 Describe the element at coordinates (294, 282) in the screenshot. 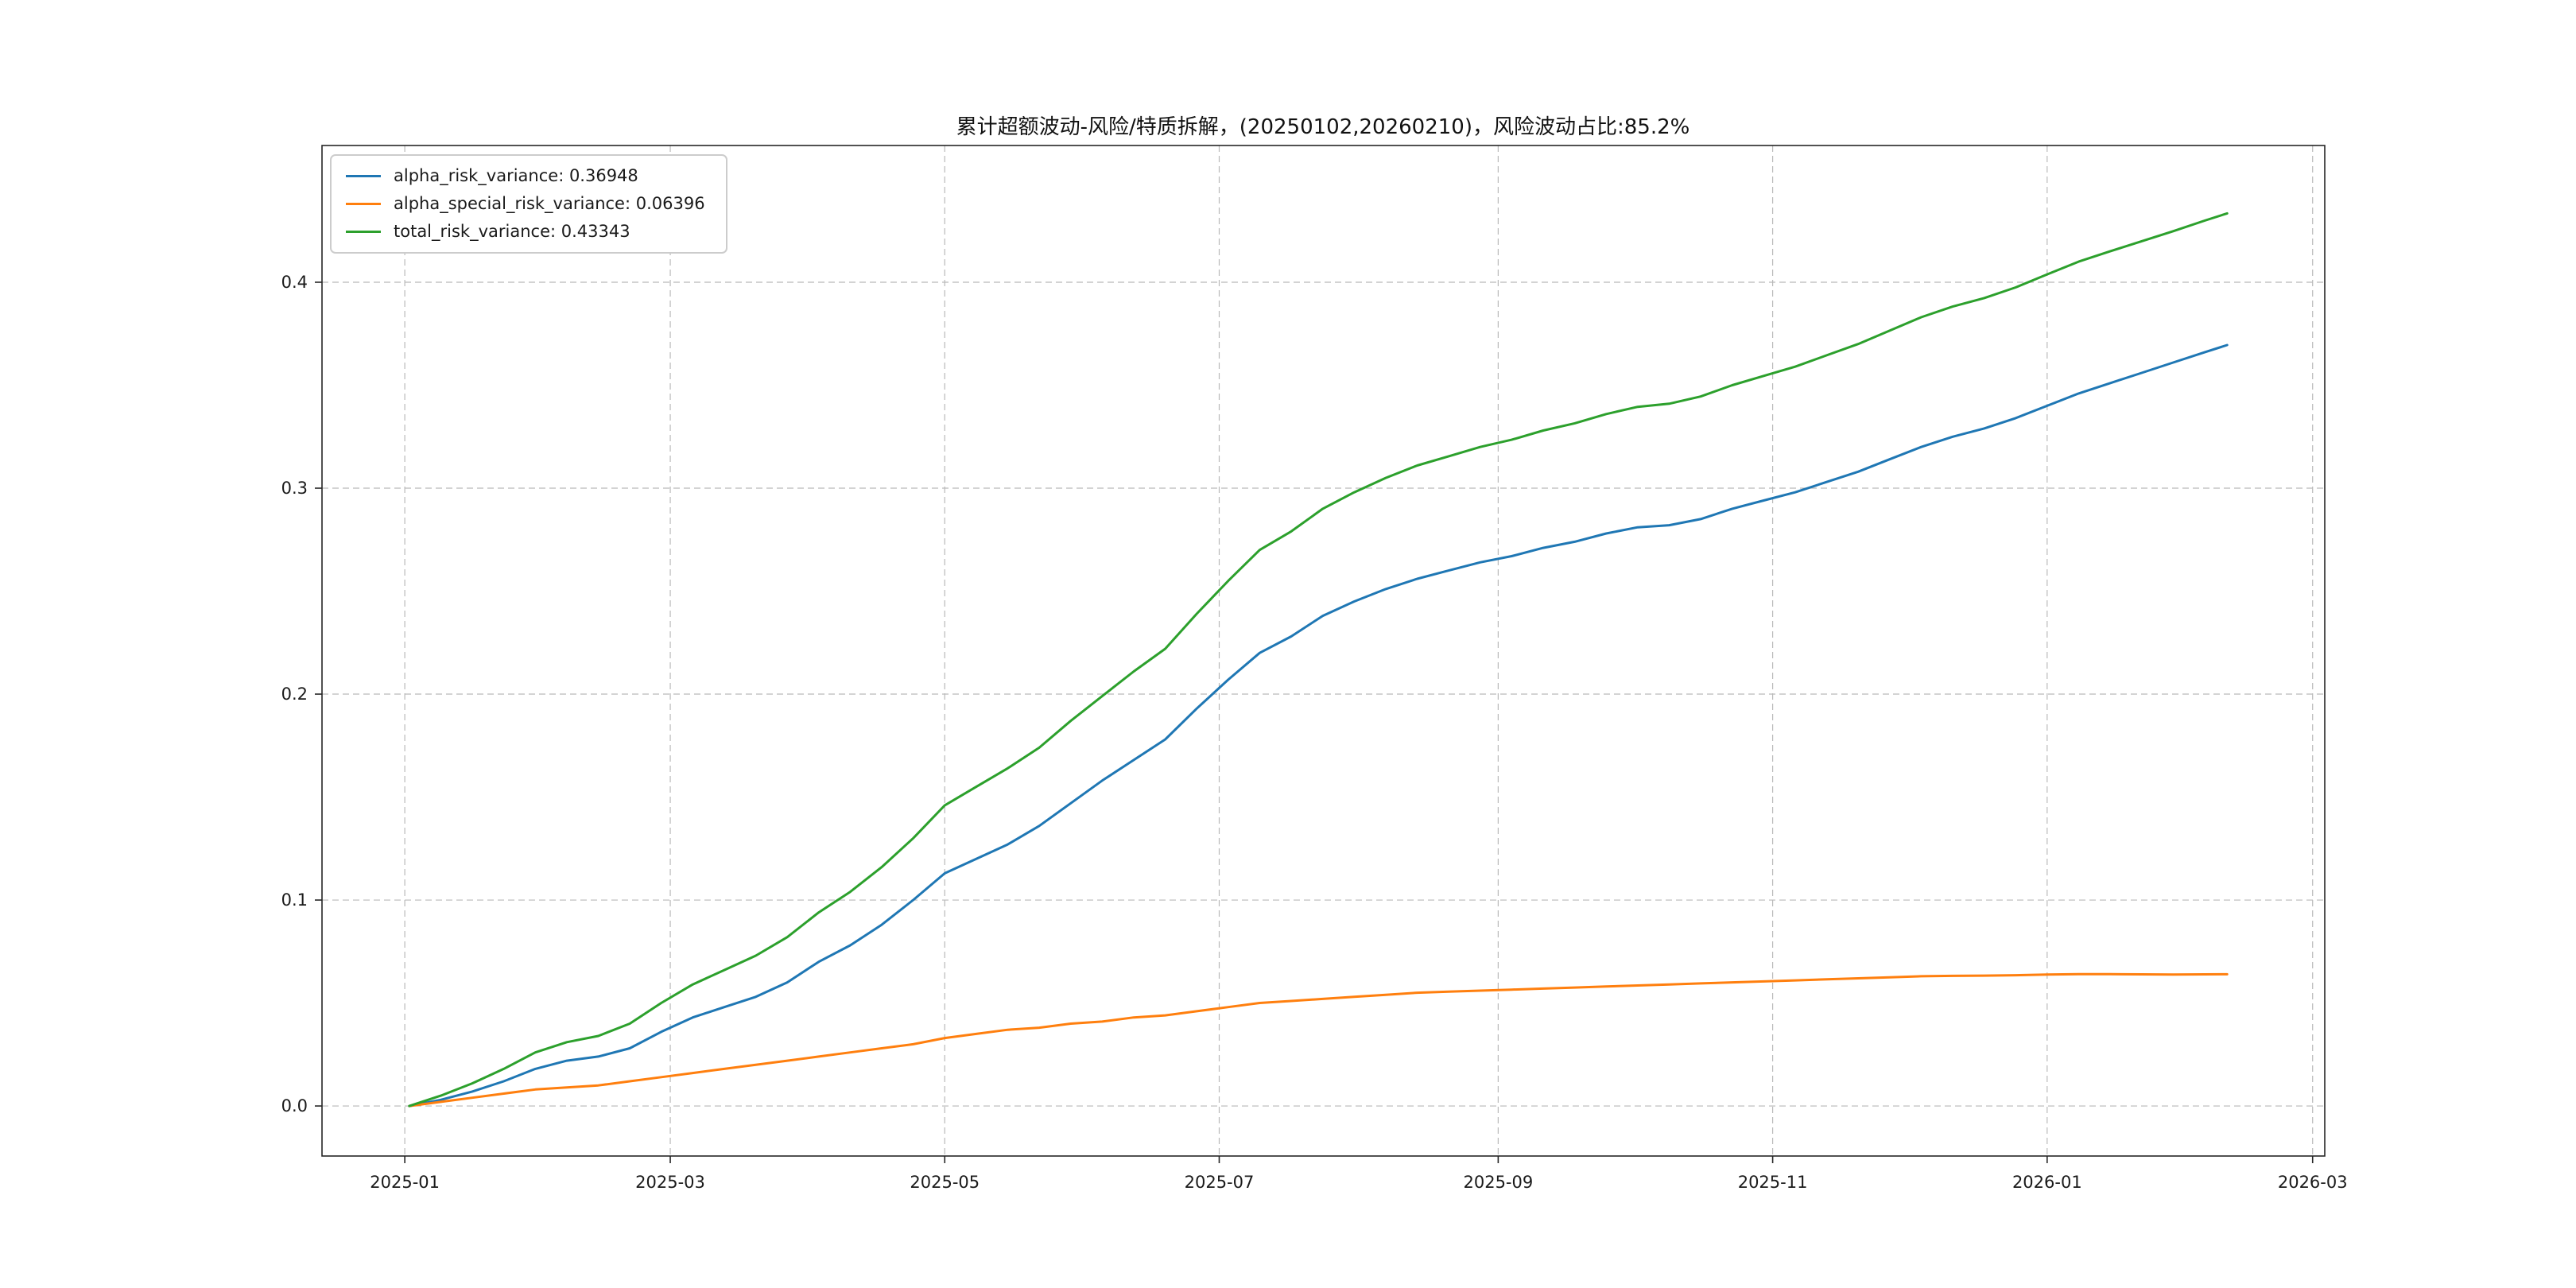

I see `y-tick-label: 0.4` at that location.